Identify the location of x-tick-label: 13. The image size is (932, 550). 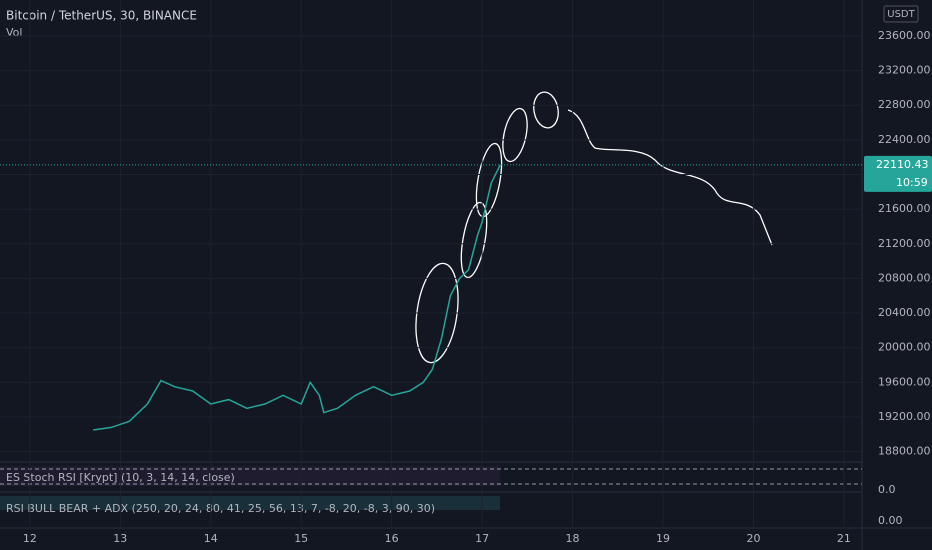
(120, 538).